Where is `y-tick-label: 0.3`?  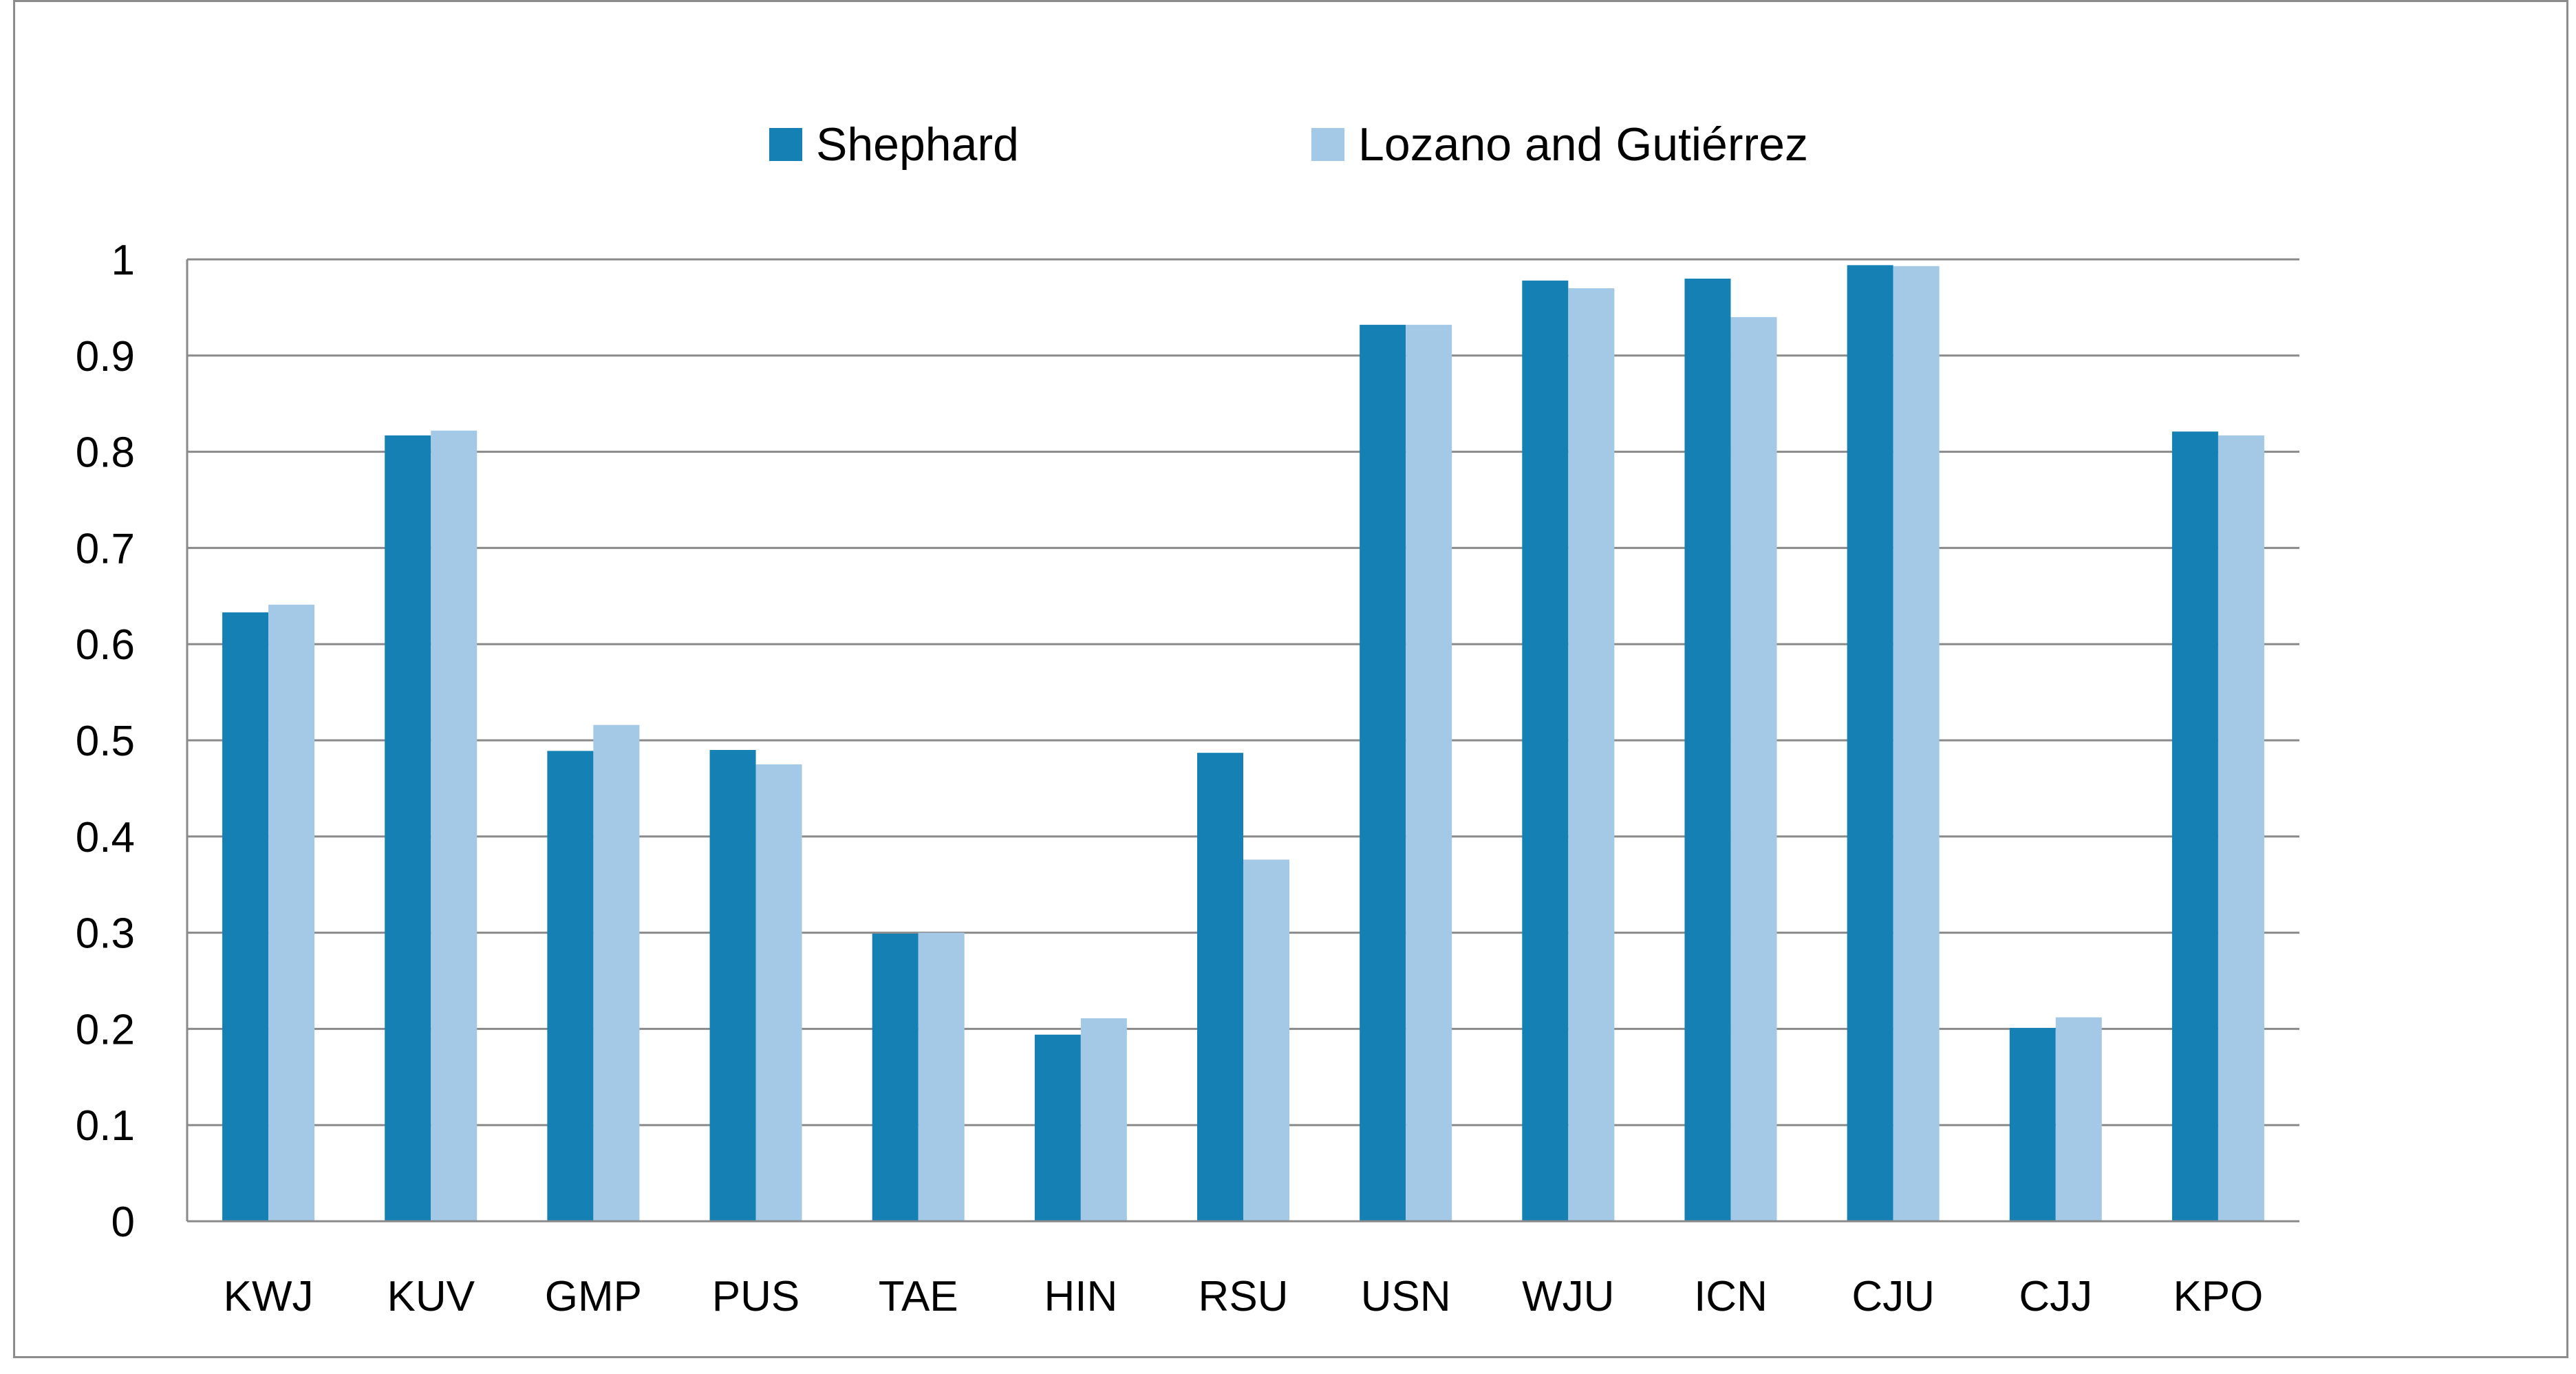 y-tick-label: 0.3 is located at coordinates (105, 934).